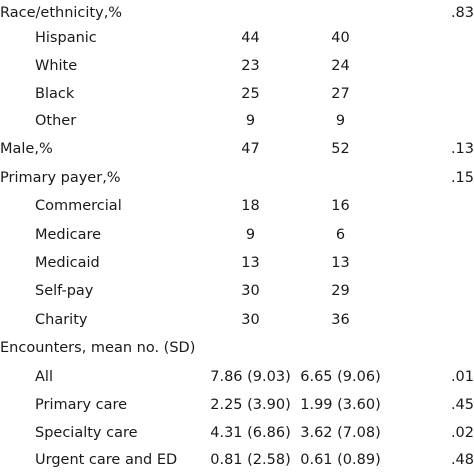 The width and height of the screenshot is (474, 474). I want to click on row-label: All, so click(44, 377).